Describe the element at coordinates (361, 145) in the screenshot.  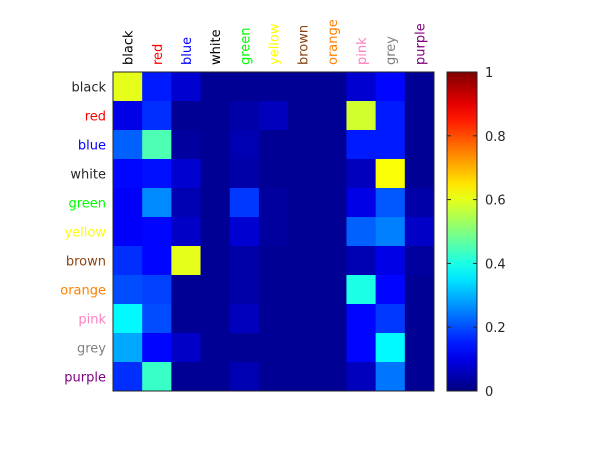
I see `heatmap-cell-blue-pink` at that location.